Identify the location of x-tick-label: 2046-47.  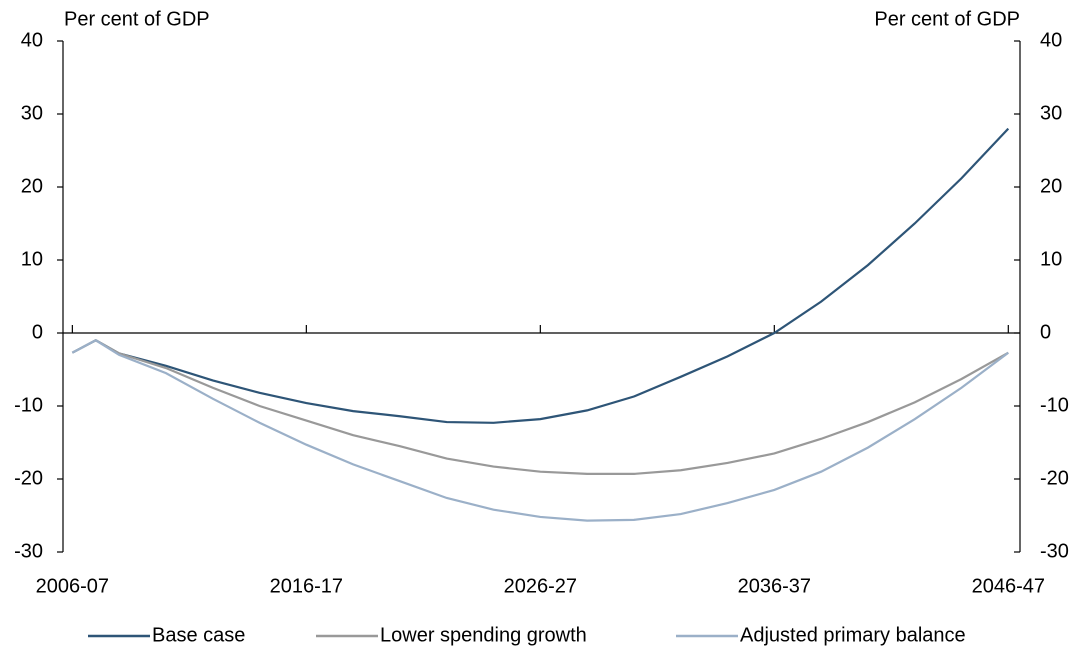
(1008, 586).